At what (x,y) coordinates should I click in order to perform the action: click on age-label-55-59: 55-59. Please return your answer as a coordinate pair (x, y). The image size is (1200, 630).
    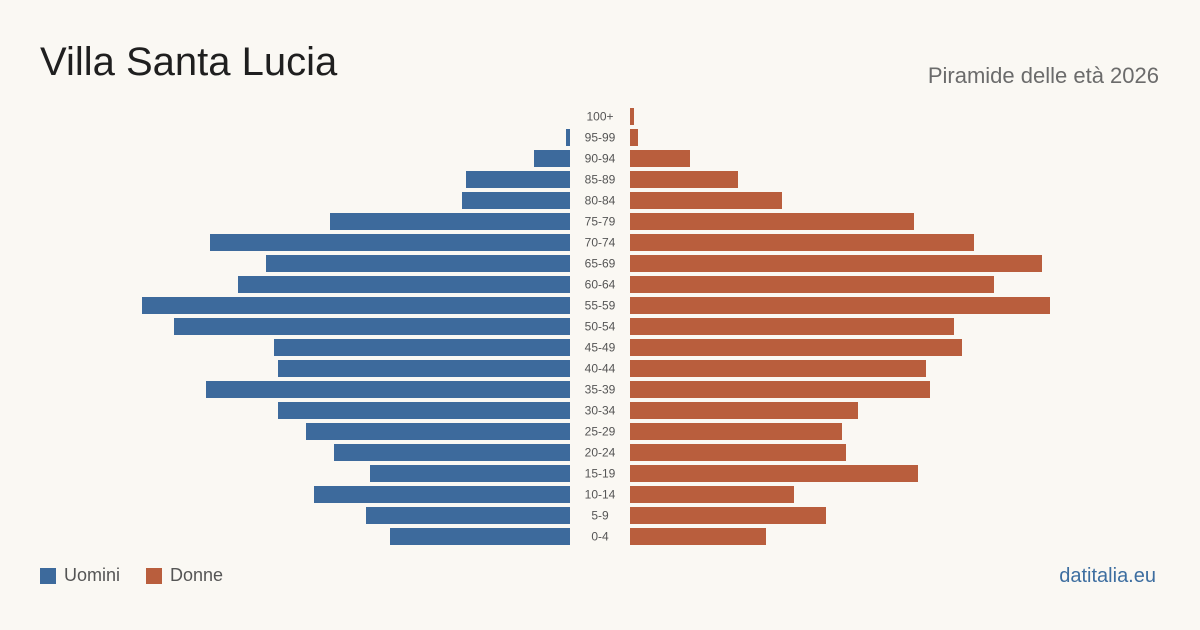
    Looking at the image, I should click on (600, 306).